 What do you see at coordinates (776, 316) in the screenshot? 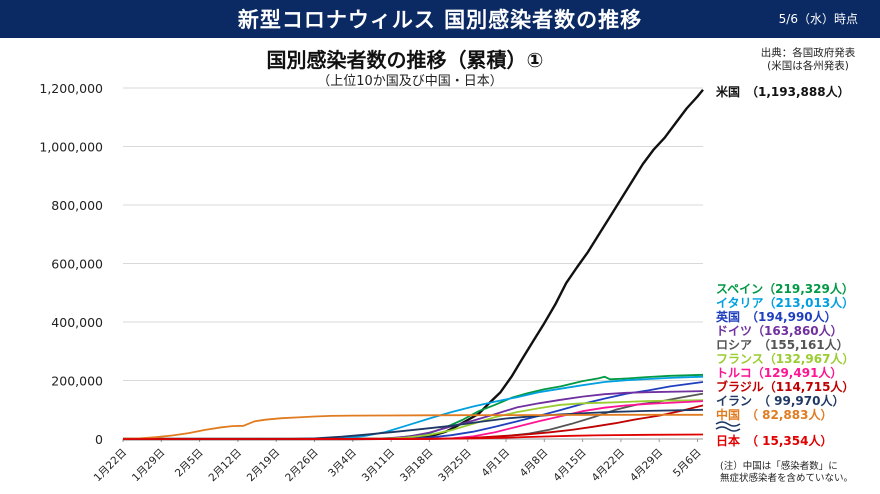
I see `series-label: 英国 （194,990人）` at bounding box center [776, 316].